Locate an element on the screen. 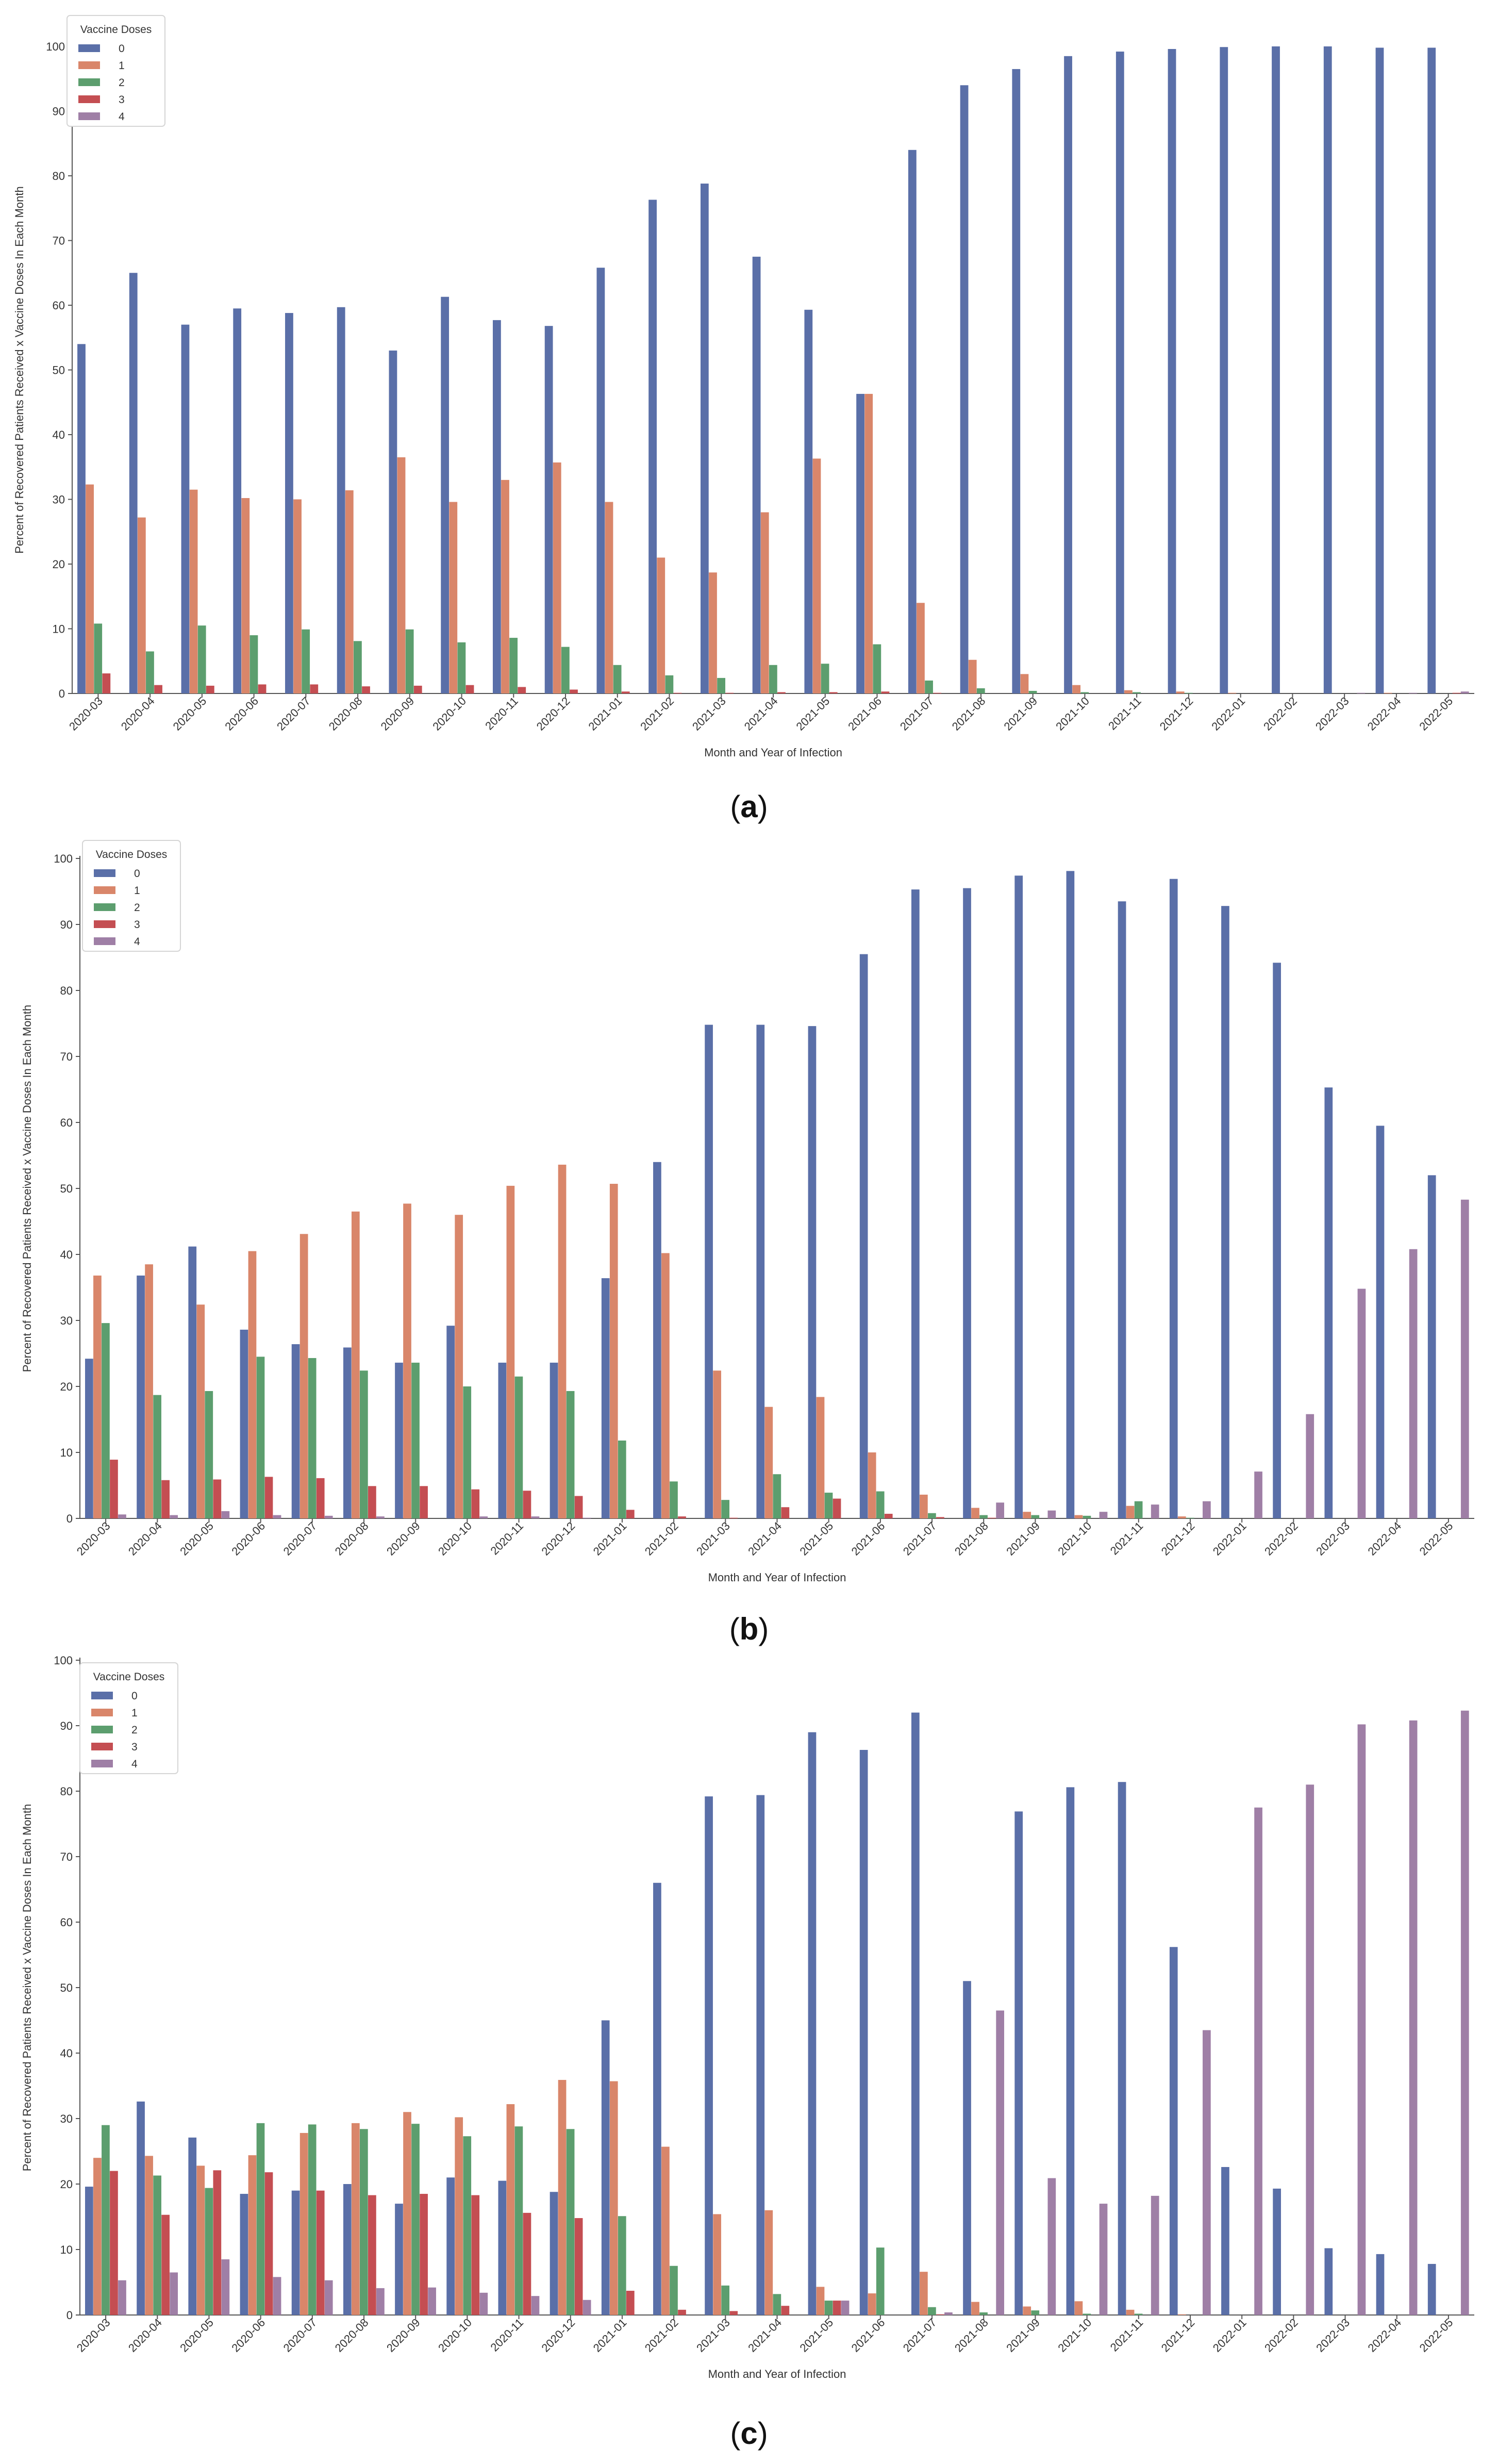  legend-label-4: 4 is located at coordinates (137, 942).